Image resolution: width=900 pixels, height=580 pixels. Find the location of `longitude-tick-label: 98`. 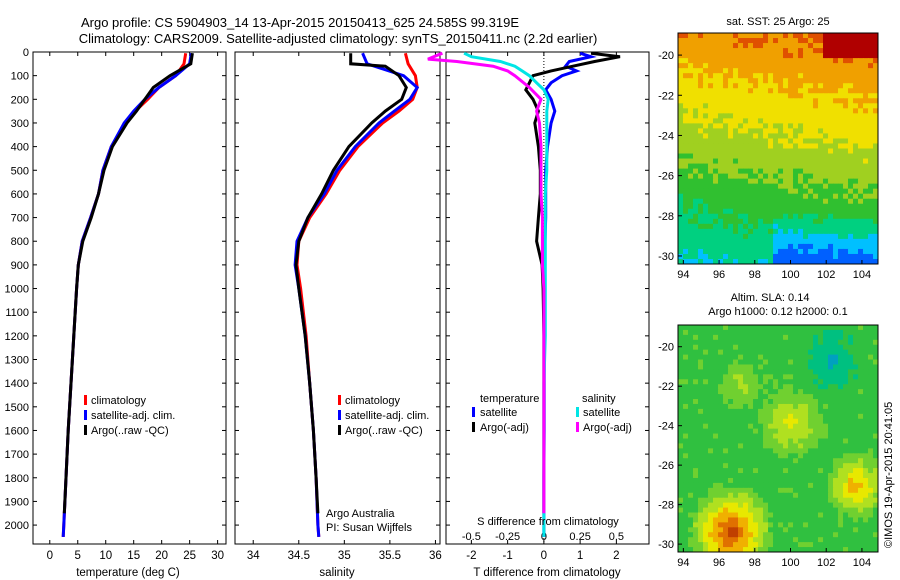

longitude-tick-label: 98 is located at coordinates (755, 563).